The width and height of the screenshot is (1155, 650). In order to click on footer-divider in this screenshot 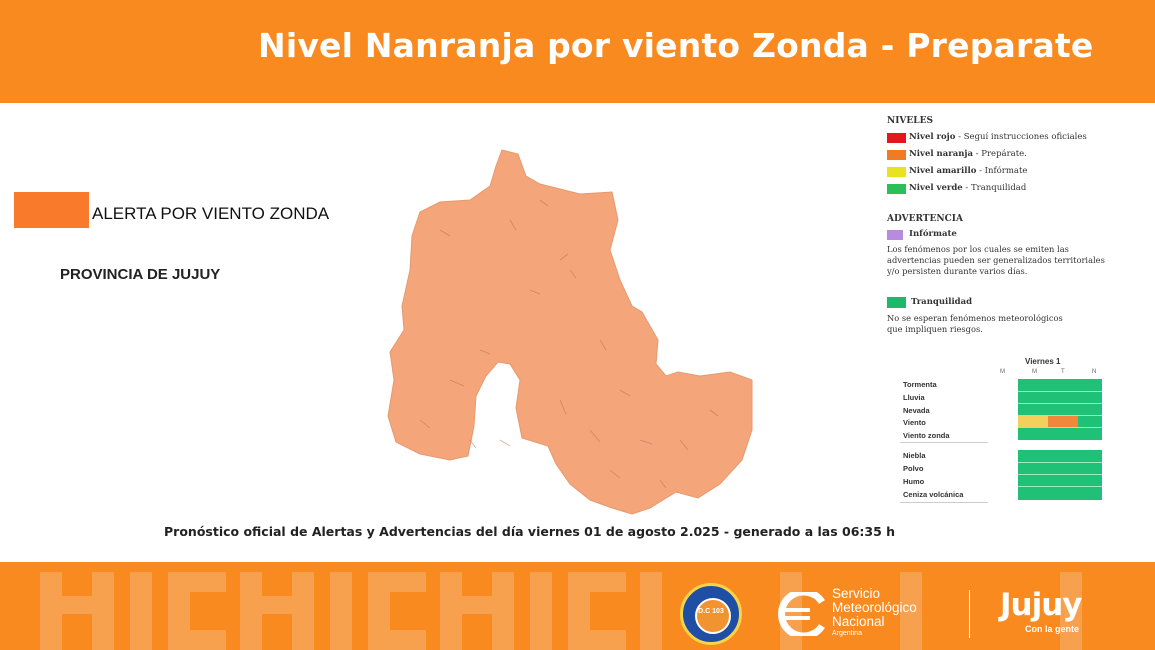, I will do `click(969, 614)`.